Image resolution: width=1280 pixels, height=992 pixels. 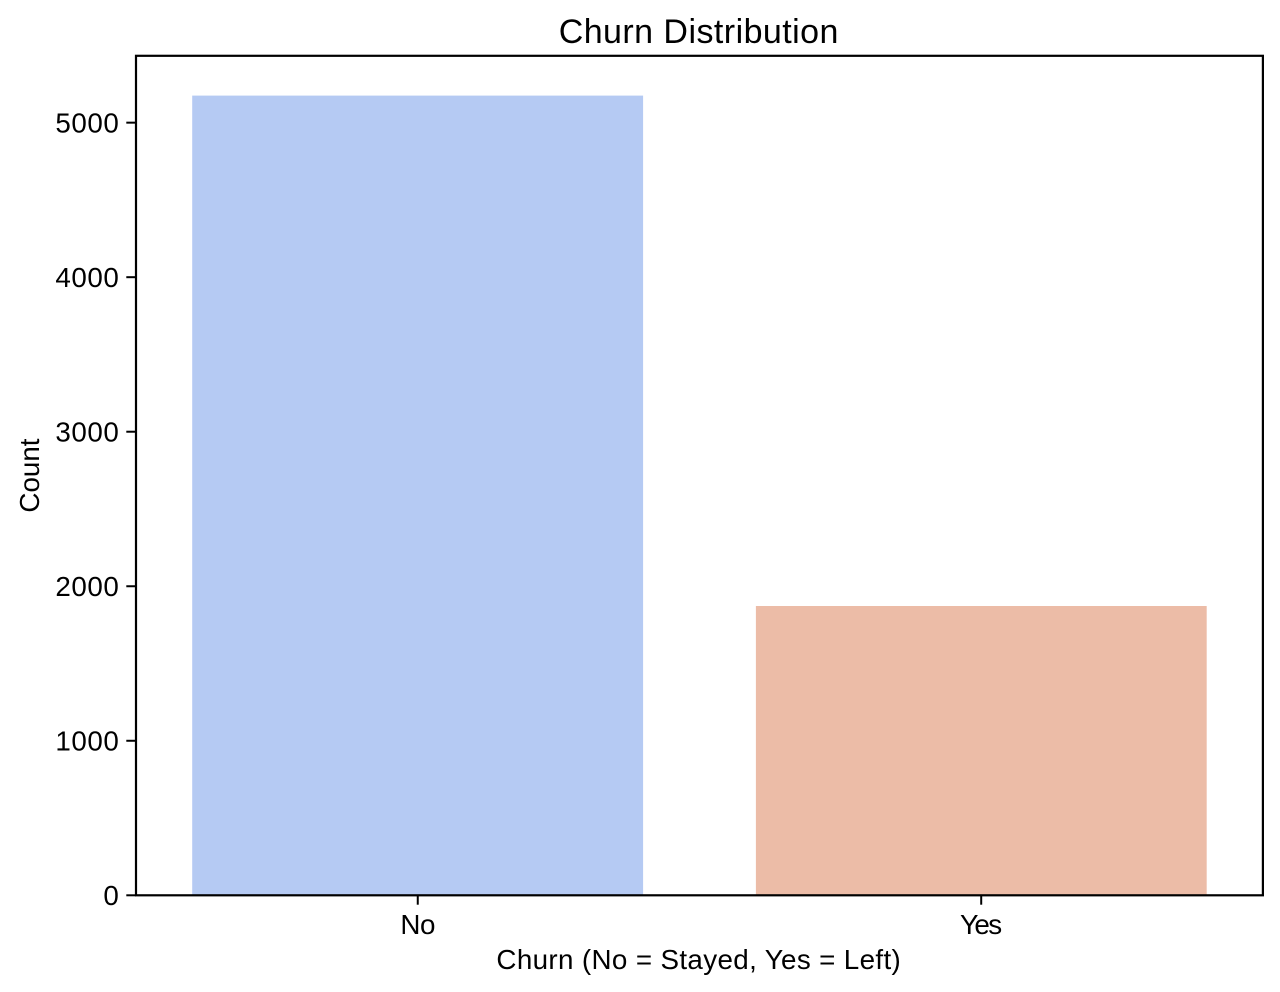 What do you see at coordinates (87, 123) in the screenshot?
I see `svg-text: 5000` at bounding box center [87, 123].